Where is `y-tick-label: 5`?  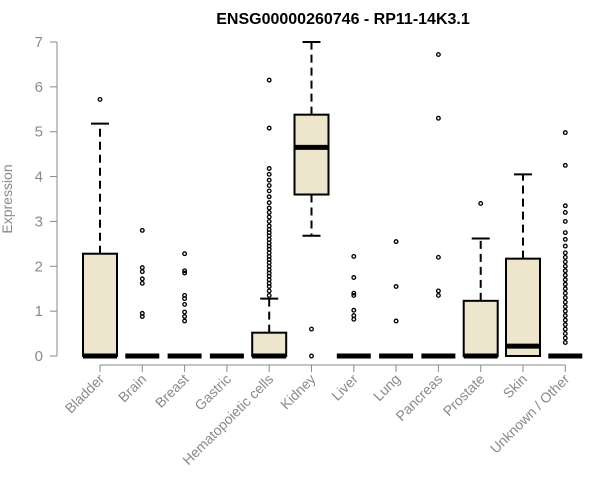 y-tick-label: 5 is located at coordinates (39, 132).